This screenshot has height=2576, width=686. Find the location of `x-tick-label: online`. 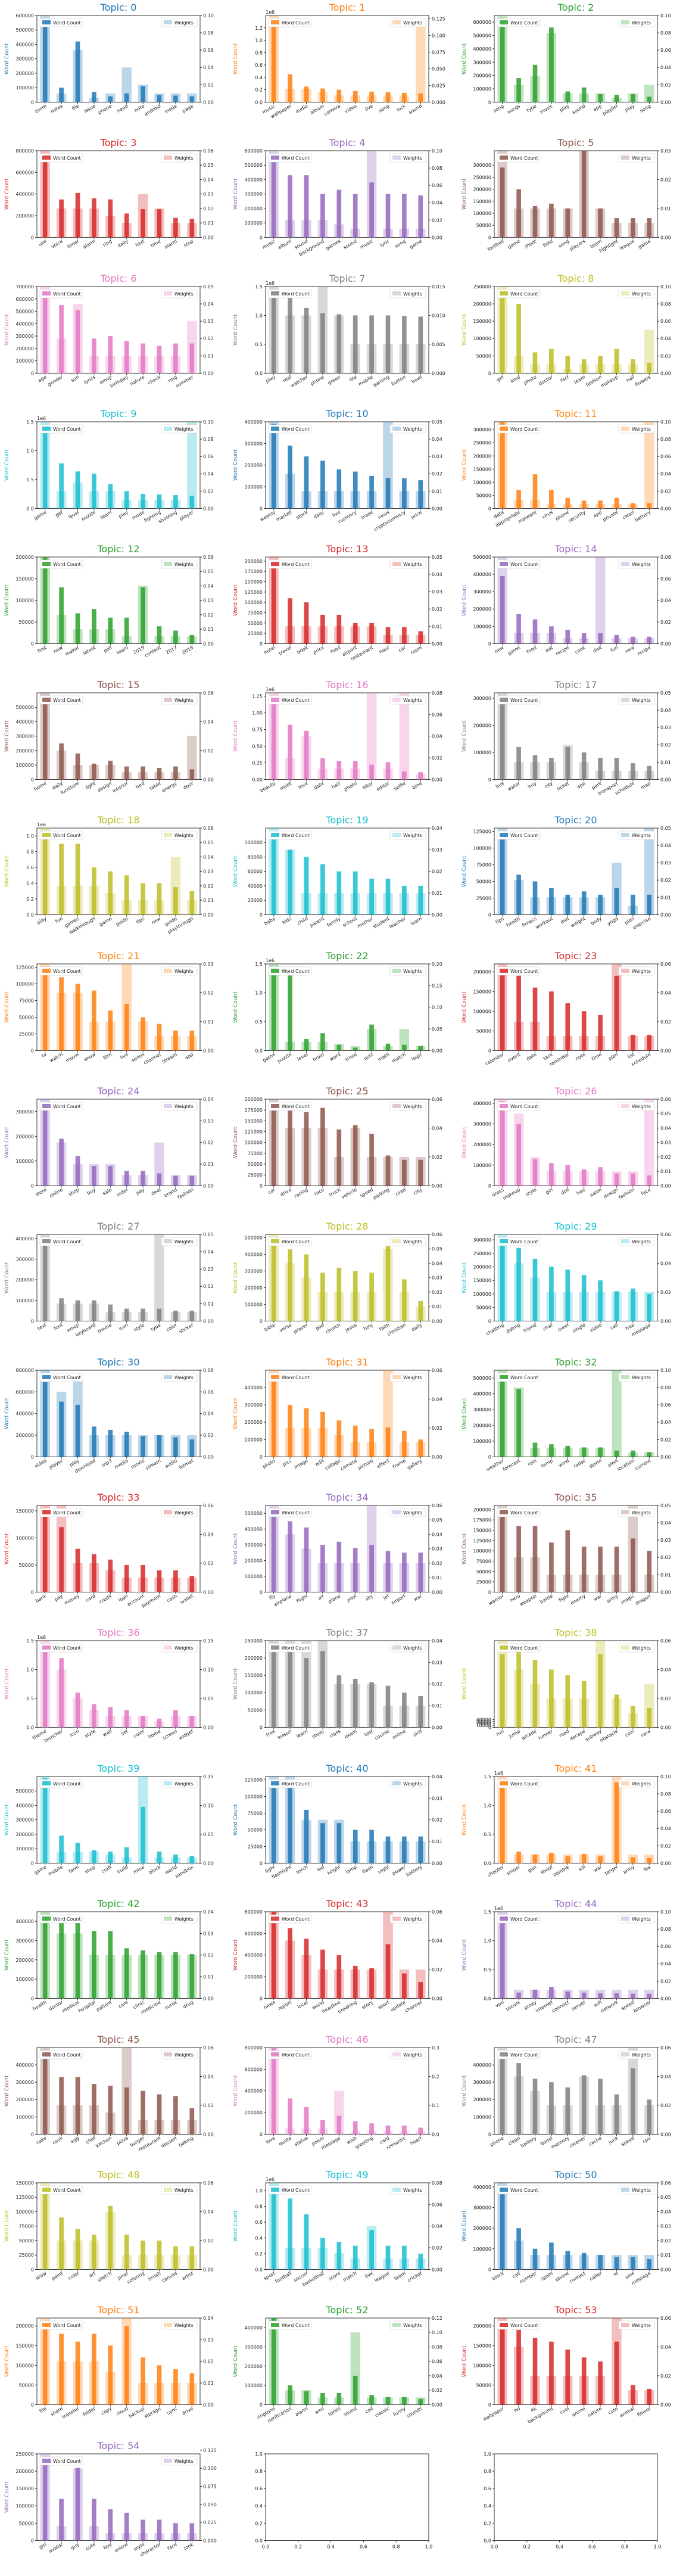

x-tick-label: online is located at coordinates (57, 1193).